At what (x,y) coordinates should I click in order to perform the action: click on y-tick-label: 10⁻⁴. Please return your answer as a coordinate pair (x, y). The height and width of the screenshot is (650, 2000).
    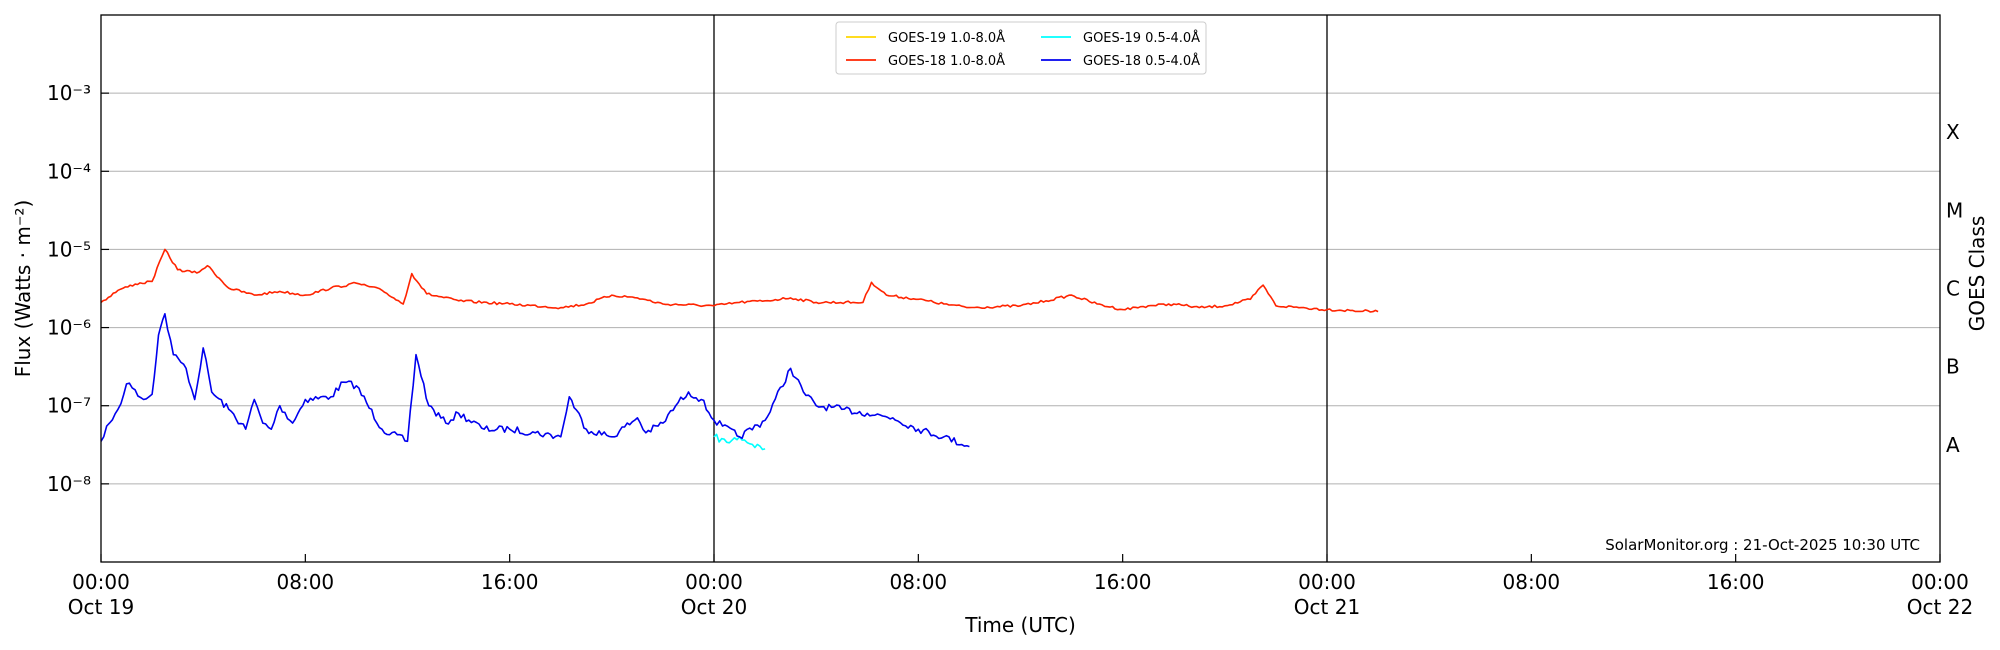
    Looking at the image, I should click on (69, 171).